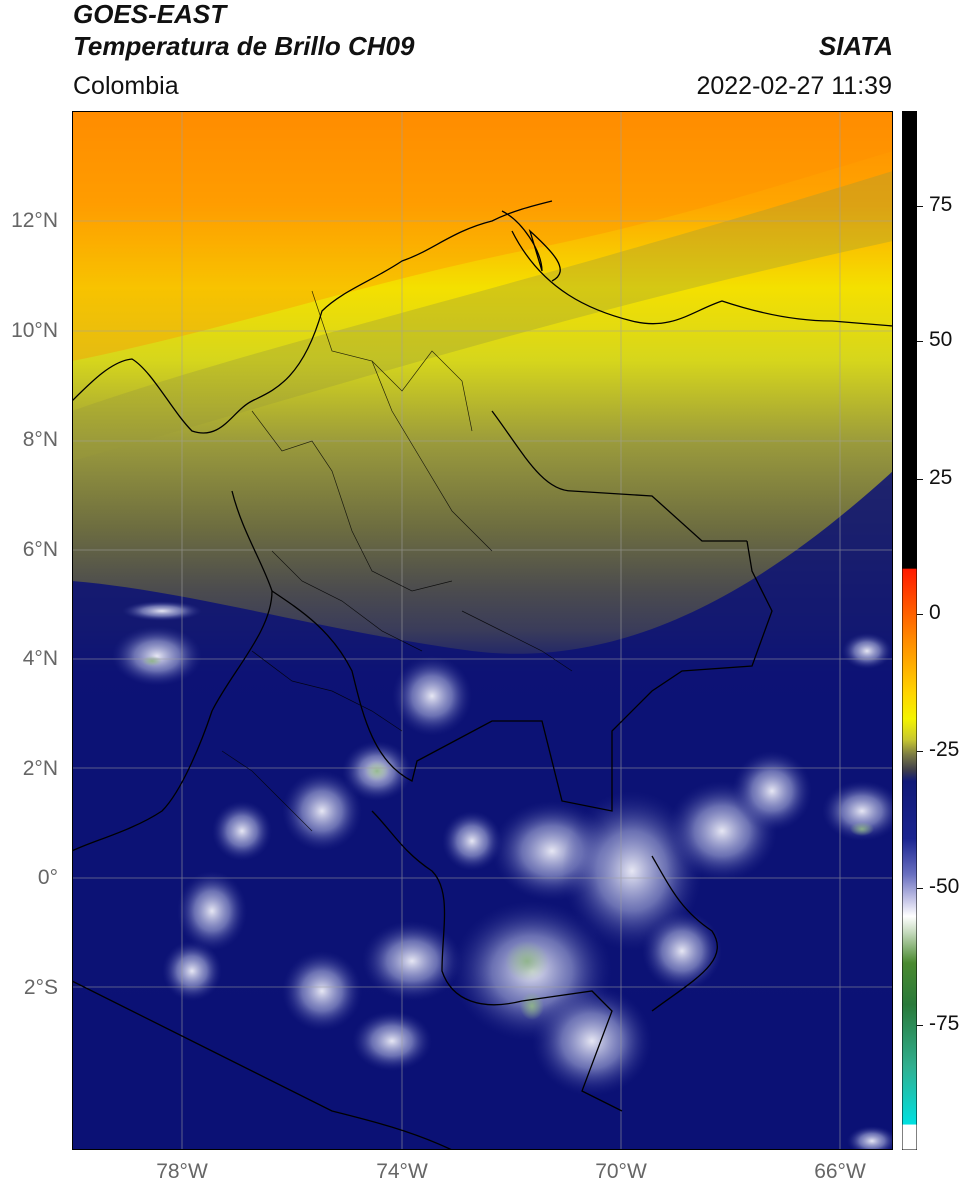  Describe the element at coordinates (47, 877) in the screenshot. I see `lat-label-0: 0°` at that location.